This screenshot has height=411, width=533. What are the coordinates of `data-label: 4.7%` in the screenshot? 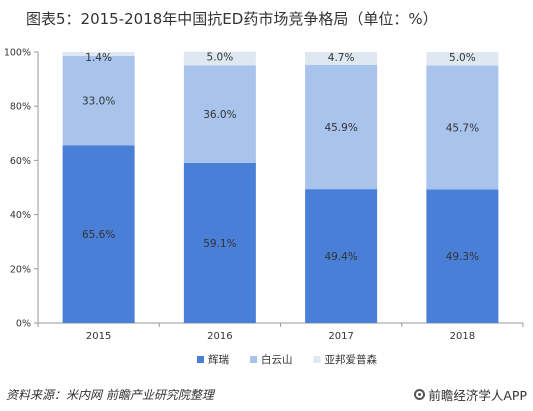 It's located at (341, 58).